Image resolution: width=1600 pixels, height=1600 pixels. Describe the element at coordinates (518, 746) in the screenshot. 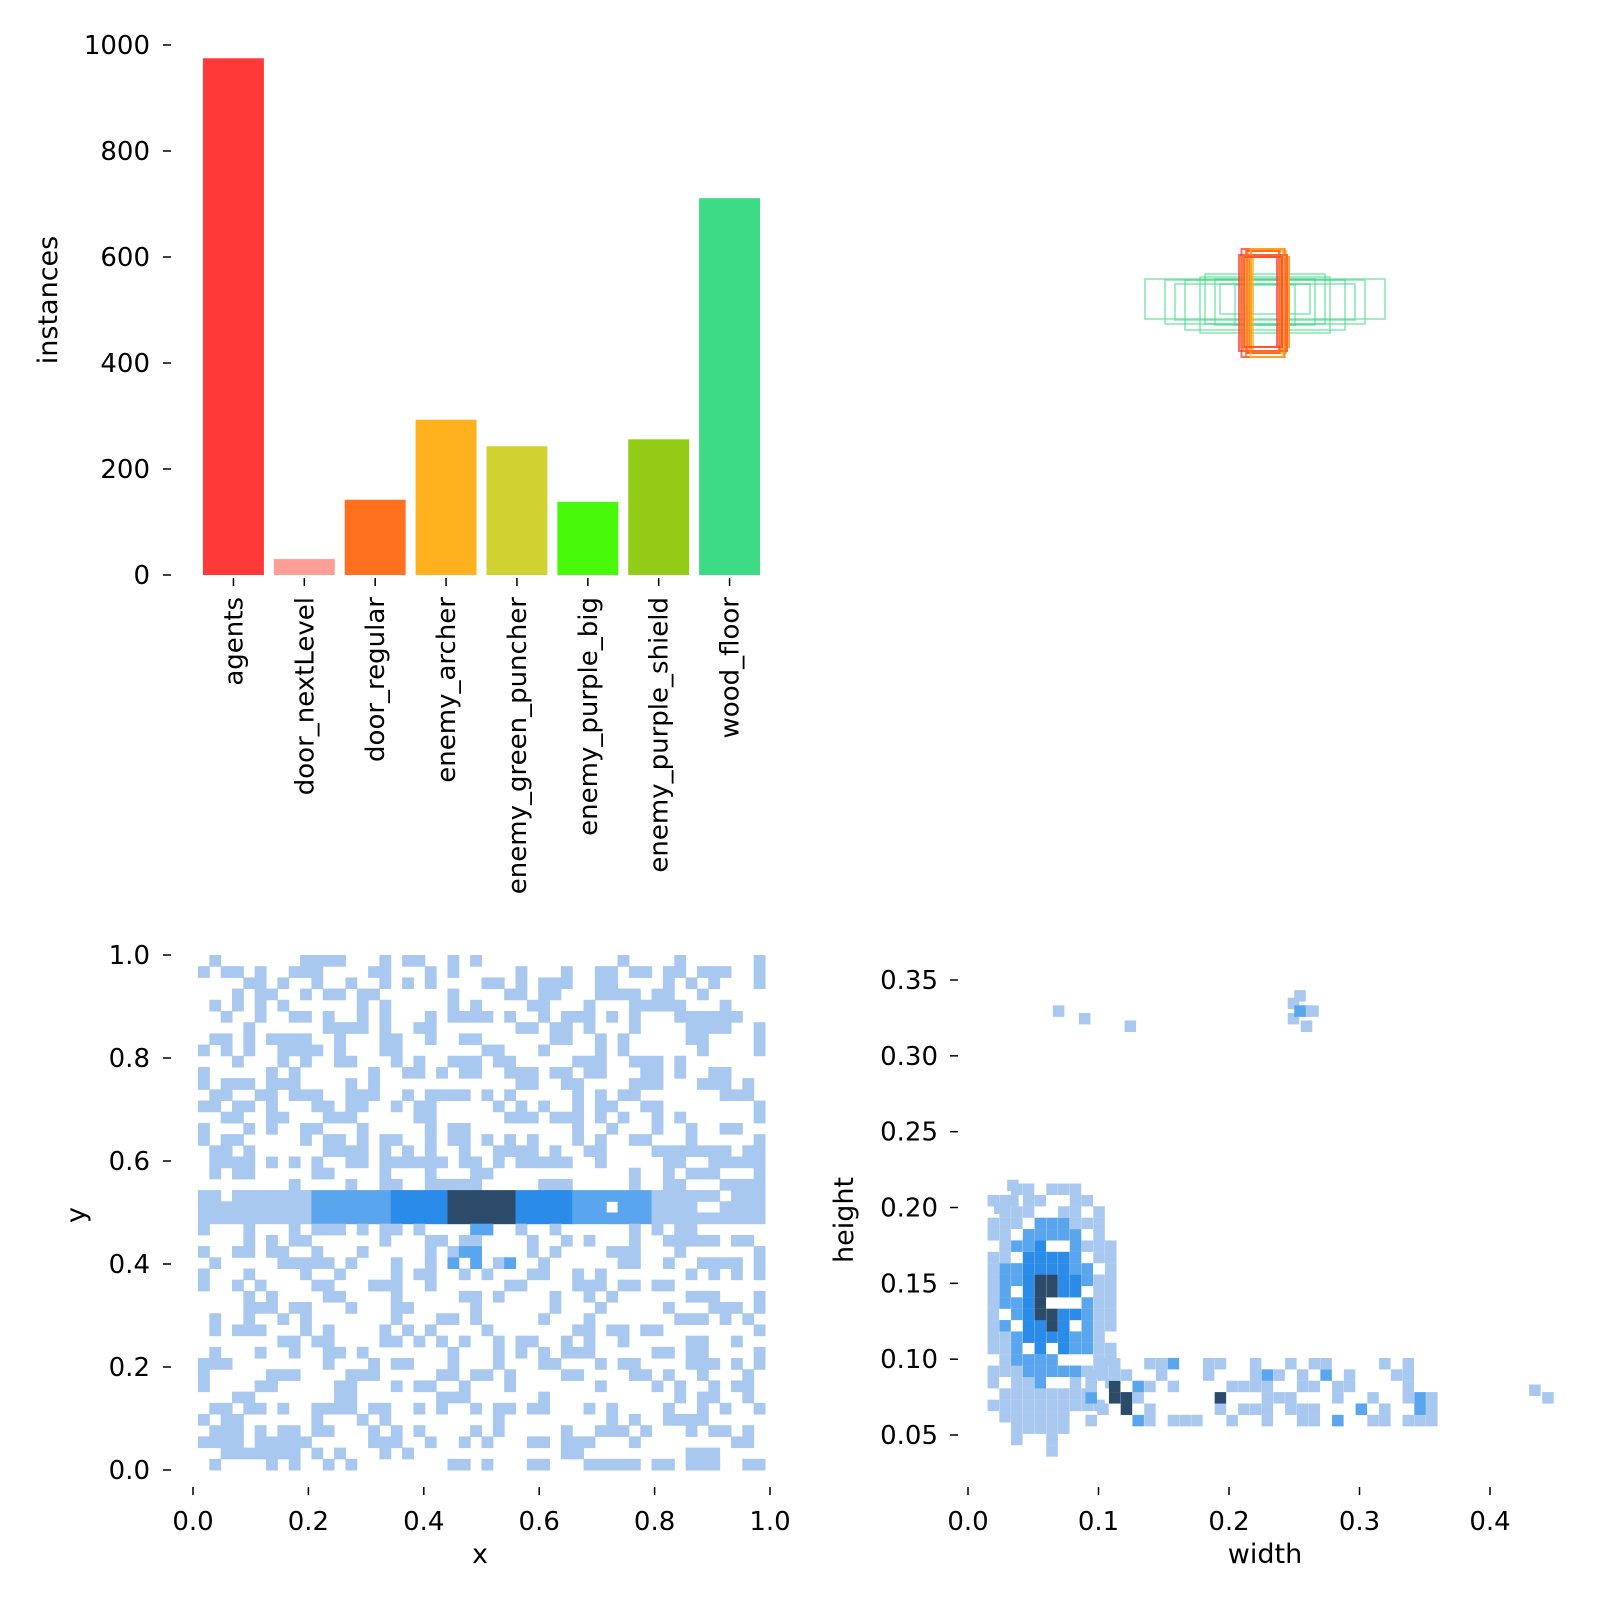

I see `bar-x-tick-label: enemy_green_puncher` at that location.